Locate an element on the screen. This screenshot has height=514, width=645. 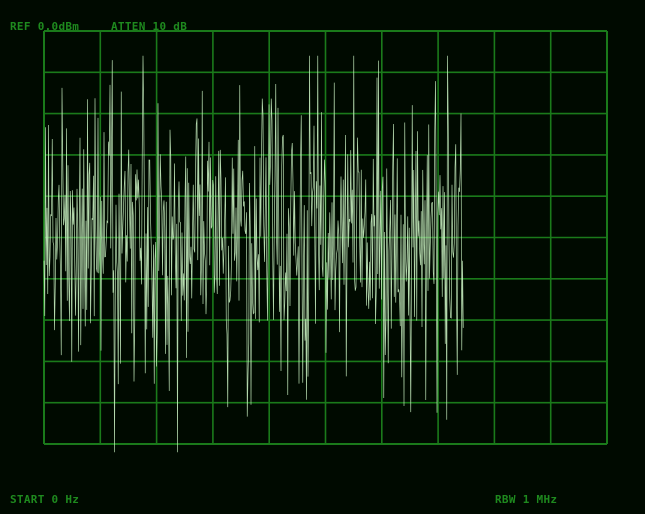
start-frequency-label: START 0 Hz is located at coordinates (44, 499).